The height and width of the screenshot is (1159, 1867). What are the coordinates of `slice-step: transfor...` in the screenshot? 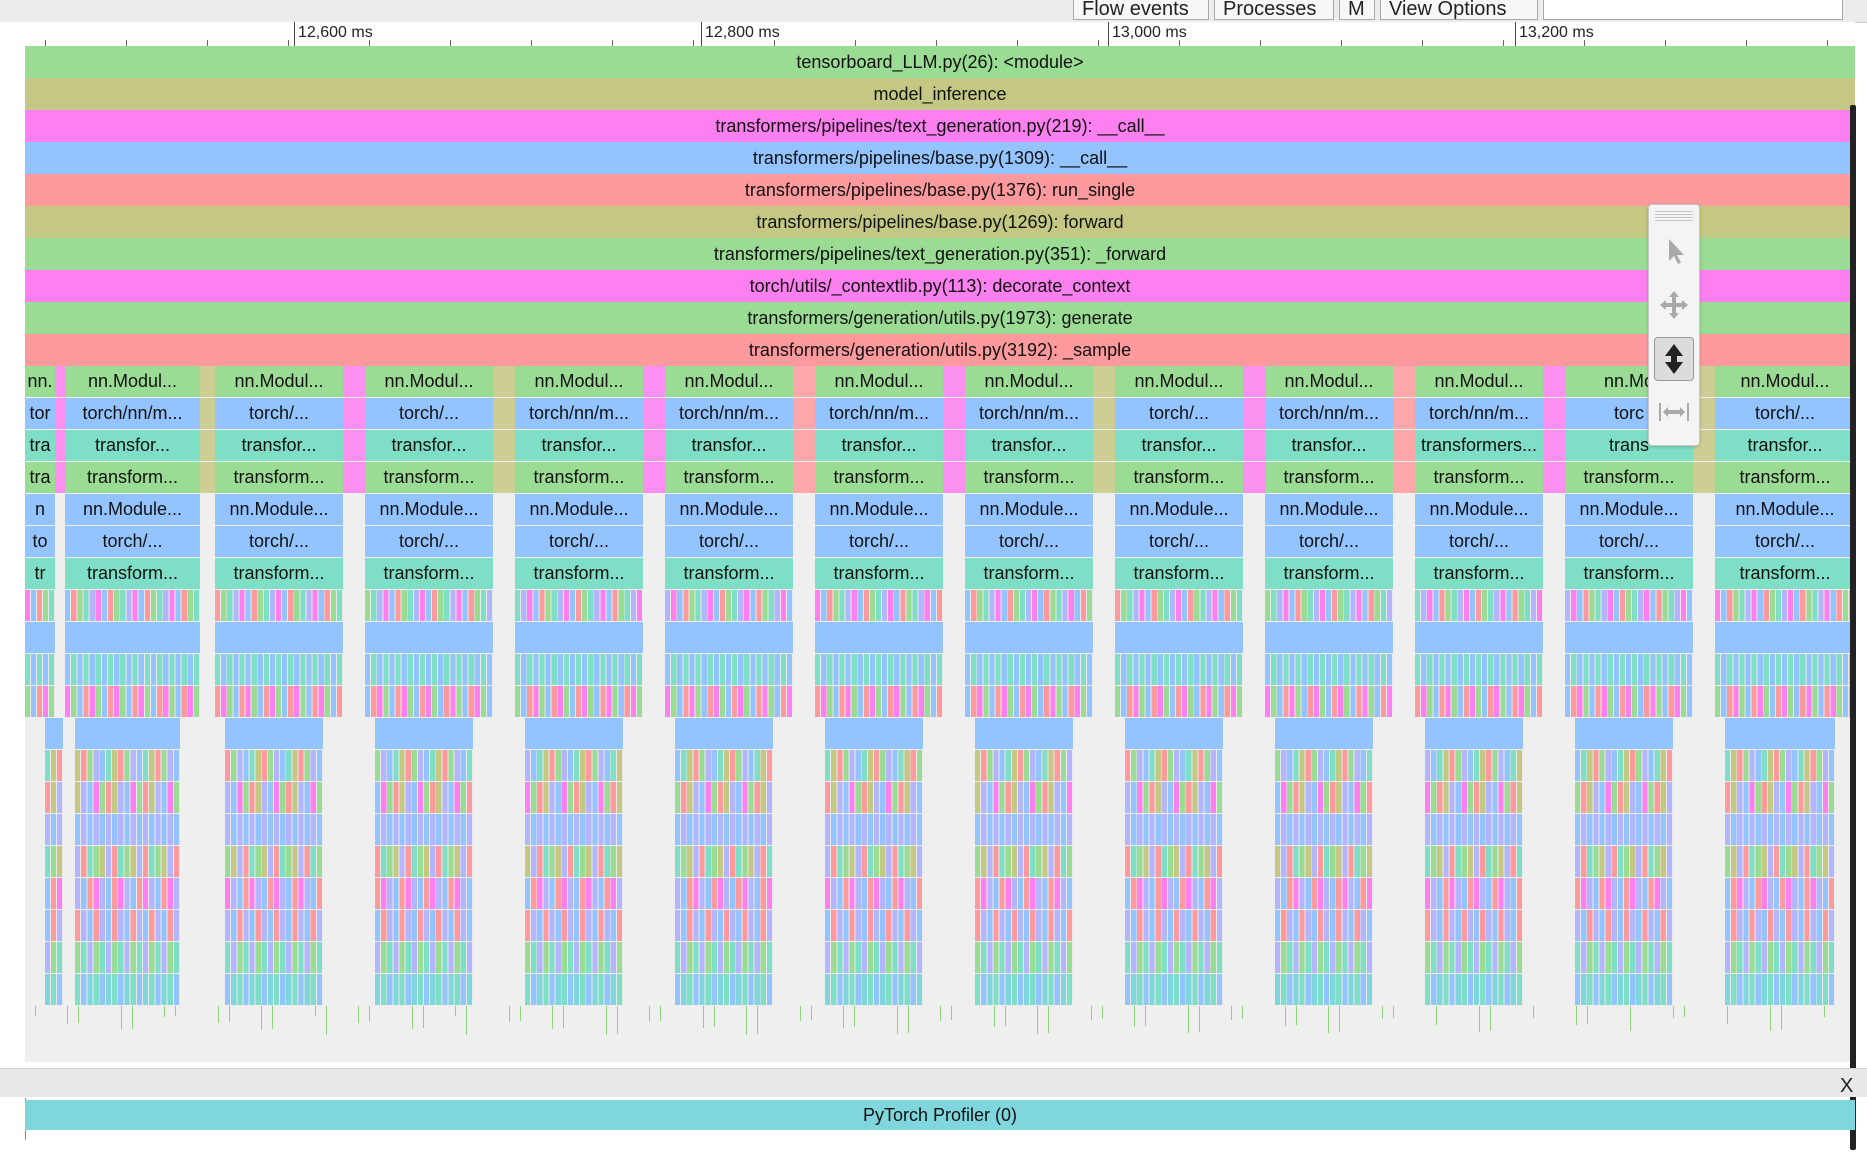 It's located at (879, 445).